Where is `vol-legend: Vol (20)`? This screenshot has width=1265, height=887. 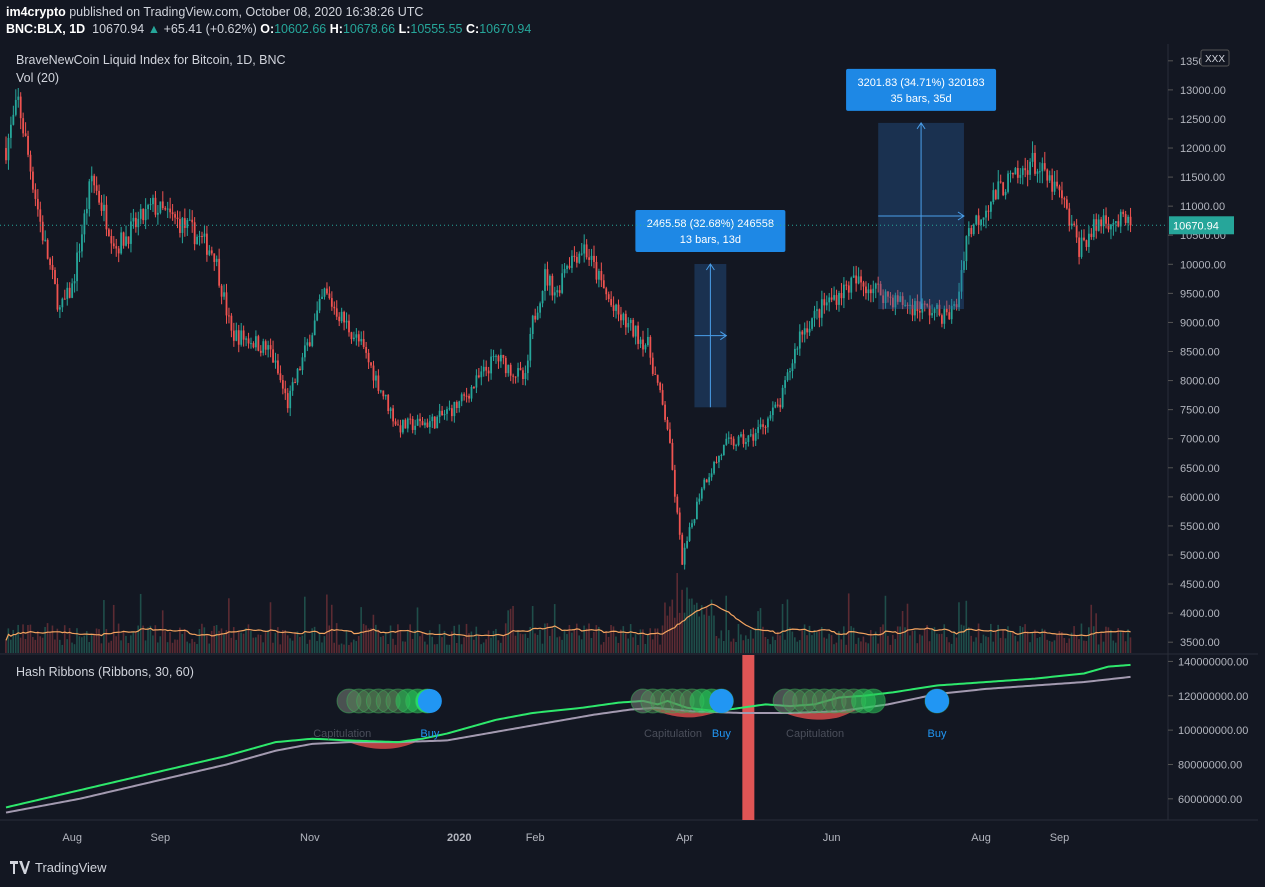
vol-legend: Vol (20) is located at coordinates (37, 78).